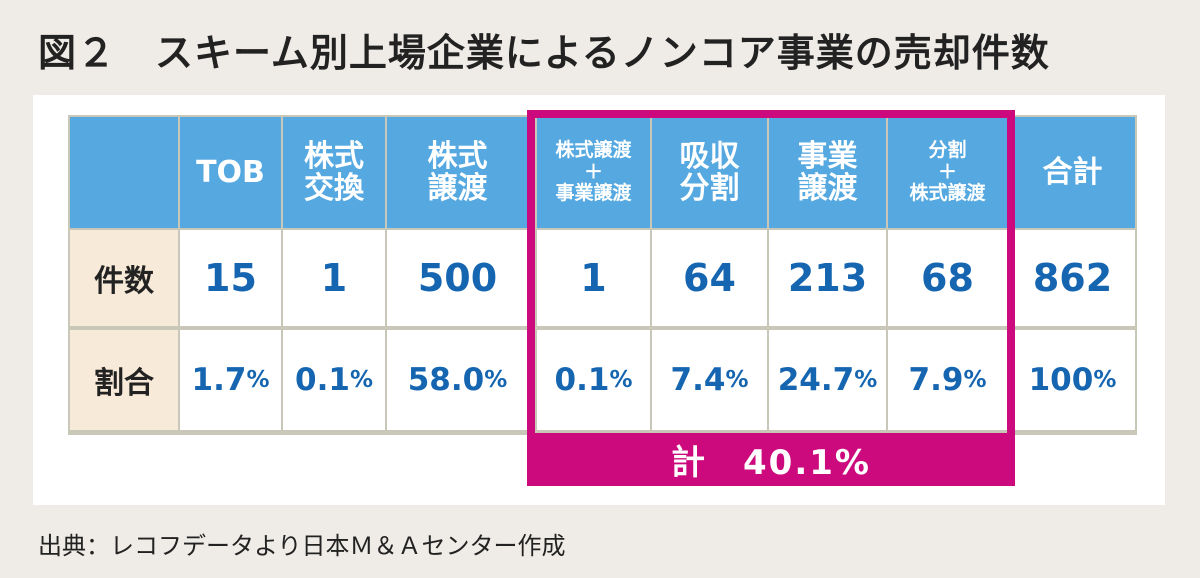  Describe the element at coordinates (457, 172) in the screenshot. I see `column-header: 株式 譲渡` at that location.